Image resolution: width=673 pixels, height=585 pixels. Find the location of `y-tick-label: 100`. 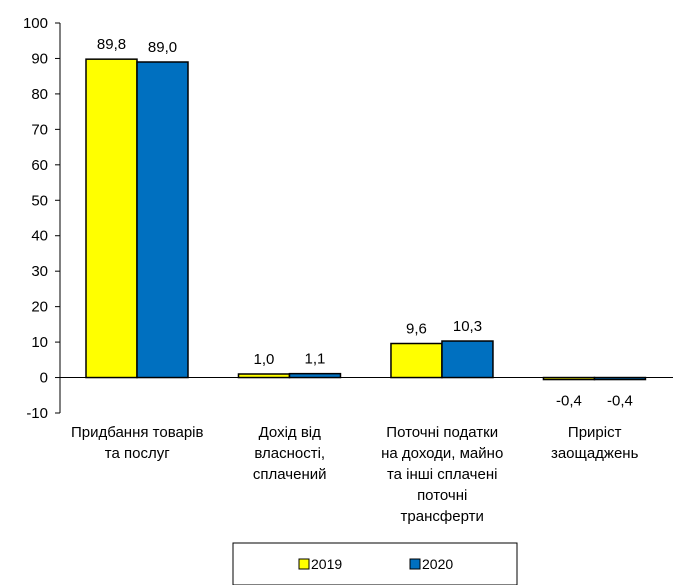

y-tick-label: 100 is located at coordinates (35, 23).